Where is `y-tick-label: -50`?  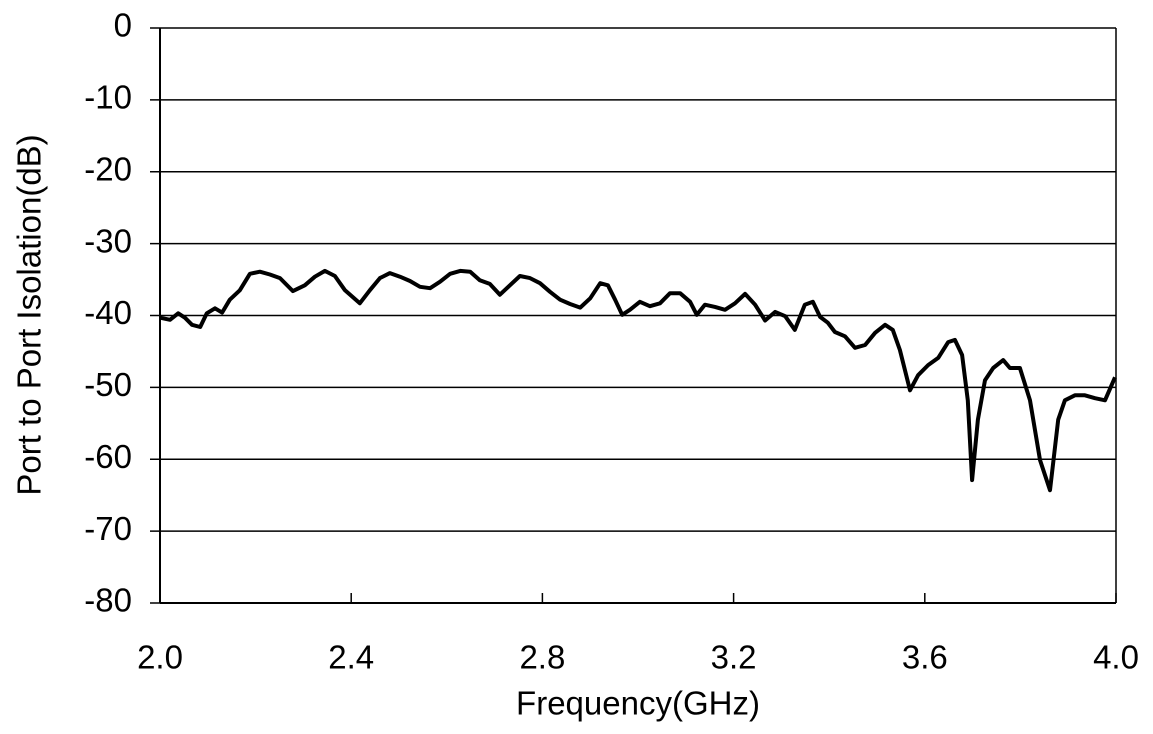
y-tick-label: -50 is located at coordinates (108, 384).